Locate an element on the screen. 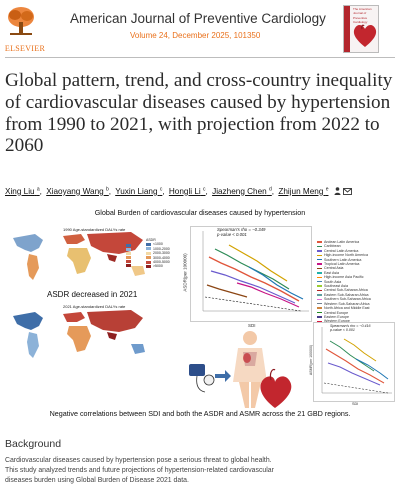  plot2-xlabel: SDI is located at coordinates (355, 404).